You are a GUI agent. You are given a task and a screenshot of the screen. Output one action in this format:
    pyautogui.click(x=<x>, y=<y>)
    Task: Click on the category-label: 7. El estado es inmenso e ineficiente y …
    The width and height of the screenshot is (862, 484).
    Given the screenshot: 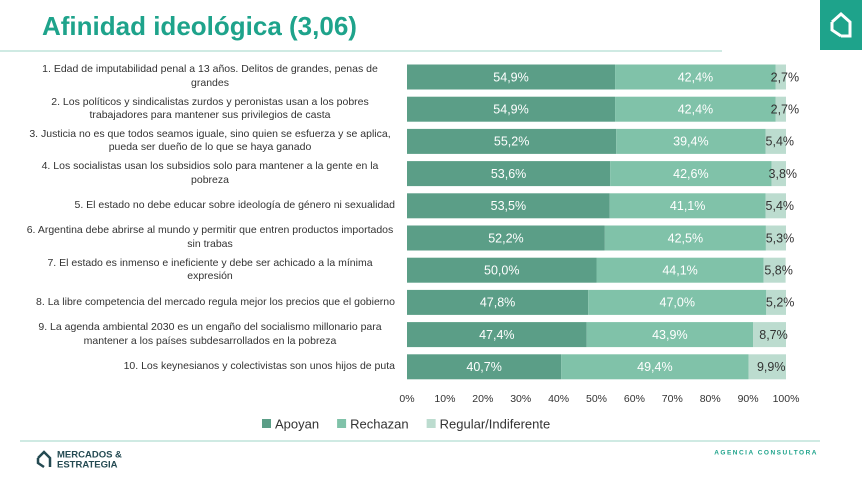 What is the action you would take?
    pyautogui.click(x=210, y=270)
    